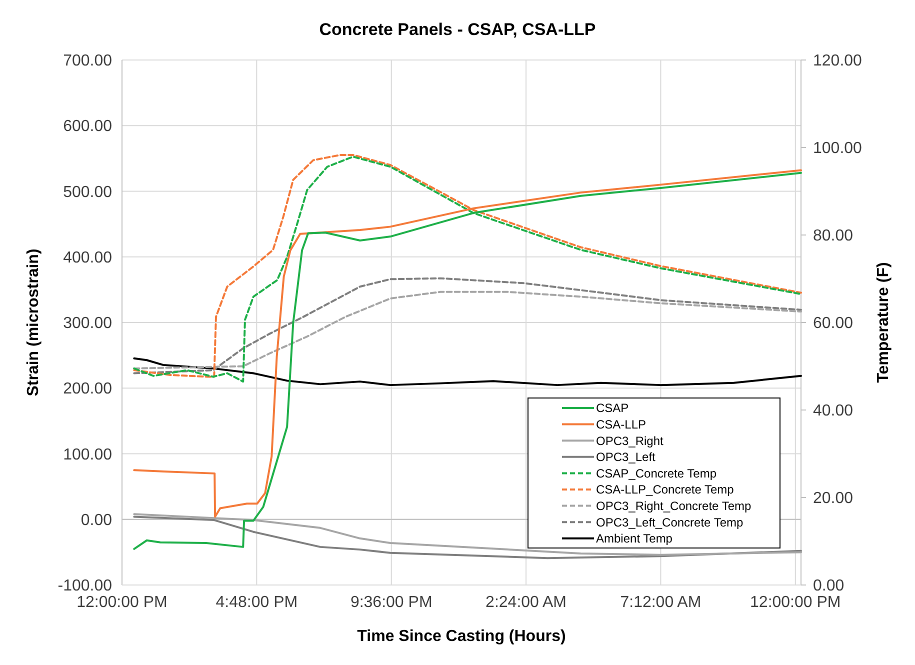  What do you see at coordinates (656, 473) in the screenshot?
I see `legend-label: CSAP_Concrete Temp` at bounding box center [656, 473].